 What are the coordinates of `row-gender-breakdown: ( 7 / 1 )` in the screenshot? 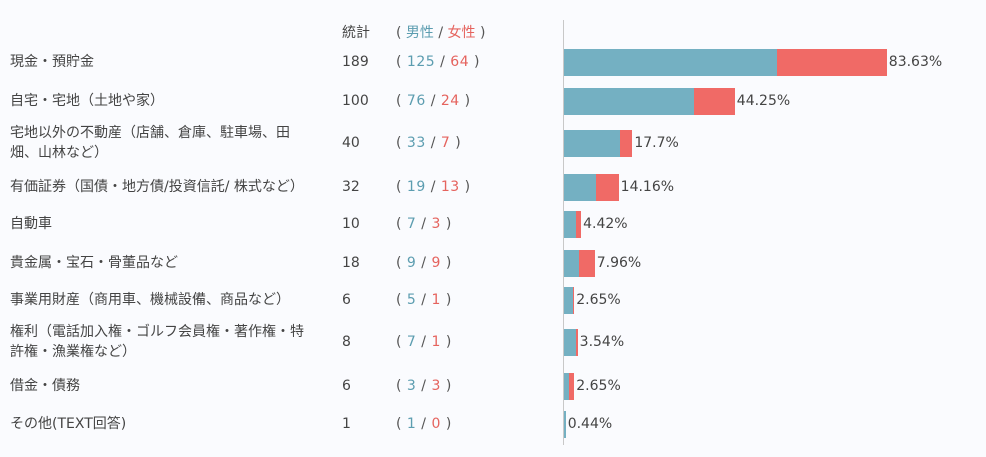 It's located at (424, 342).